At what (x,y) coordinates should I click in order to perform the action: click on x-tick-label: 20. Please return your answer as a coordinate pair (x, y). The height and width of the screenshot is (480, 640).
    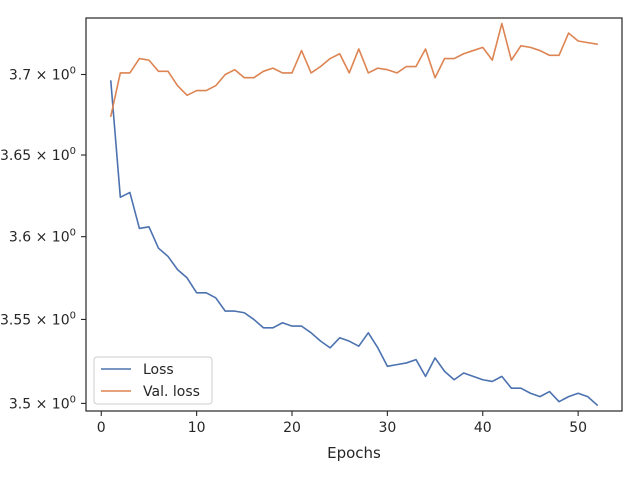
    Looking at the image, I should click on (292, 428).